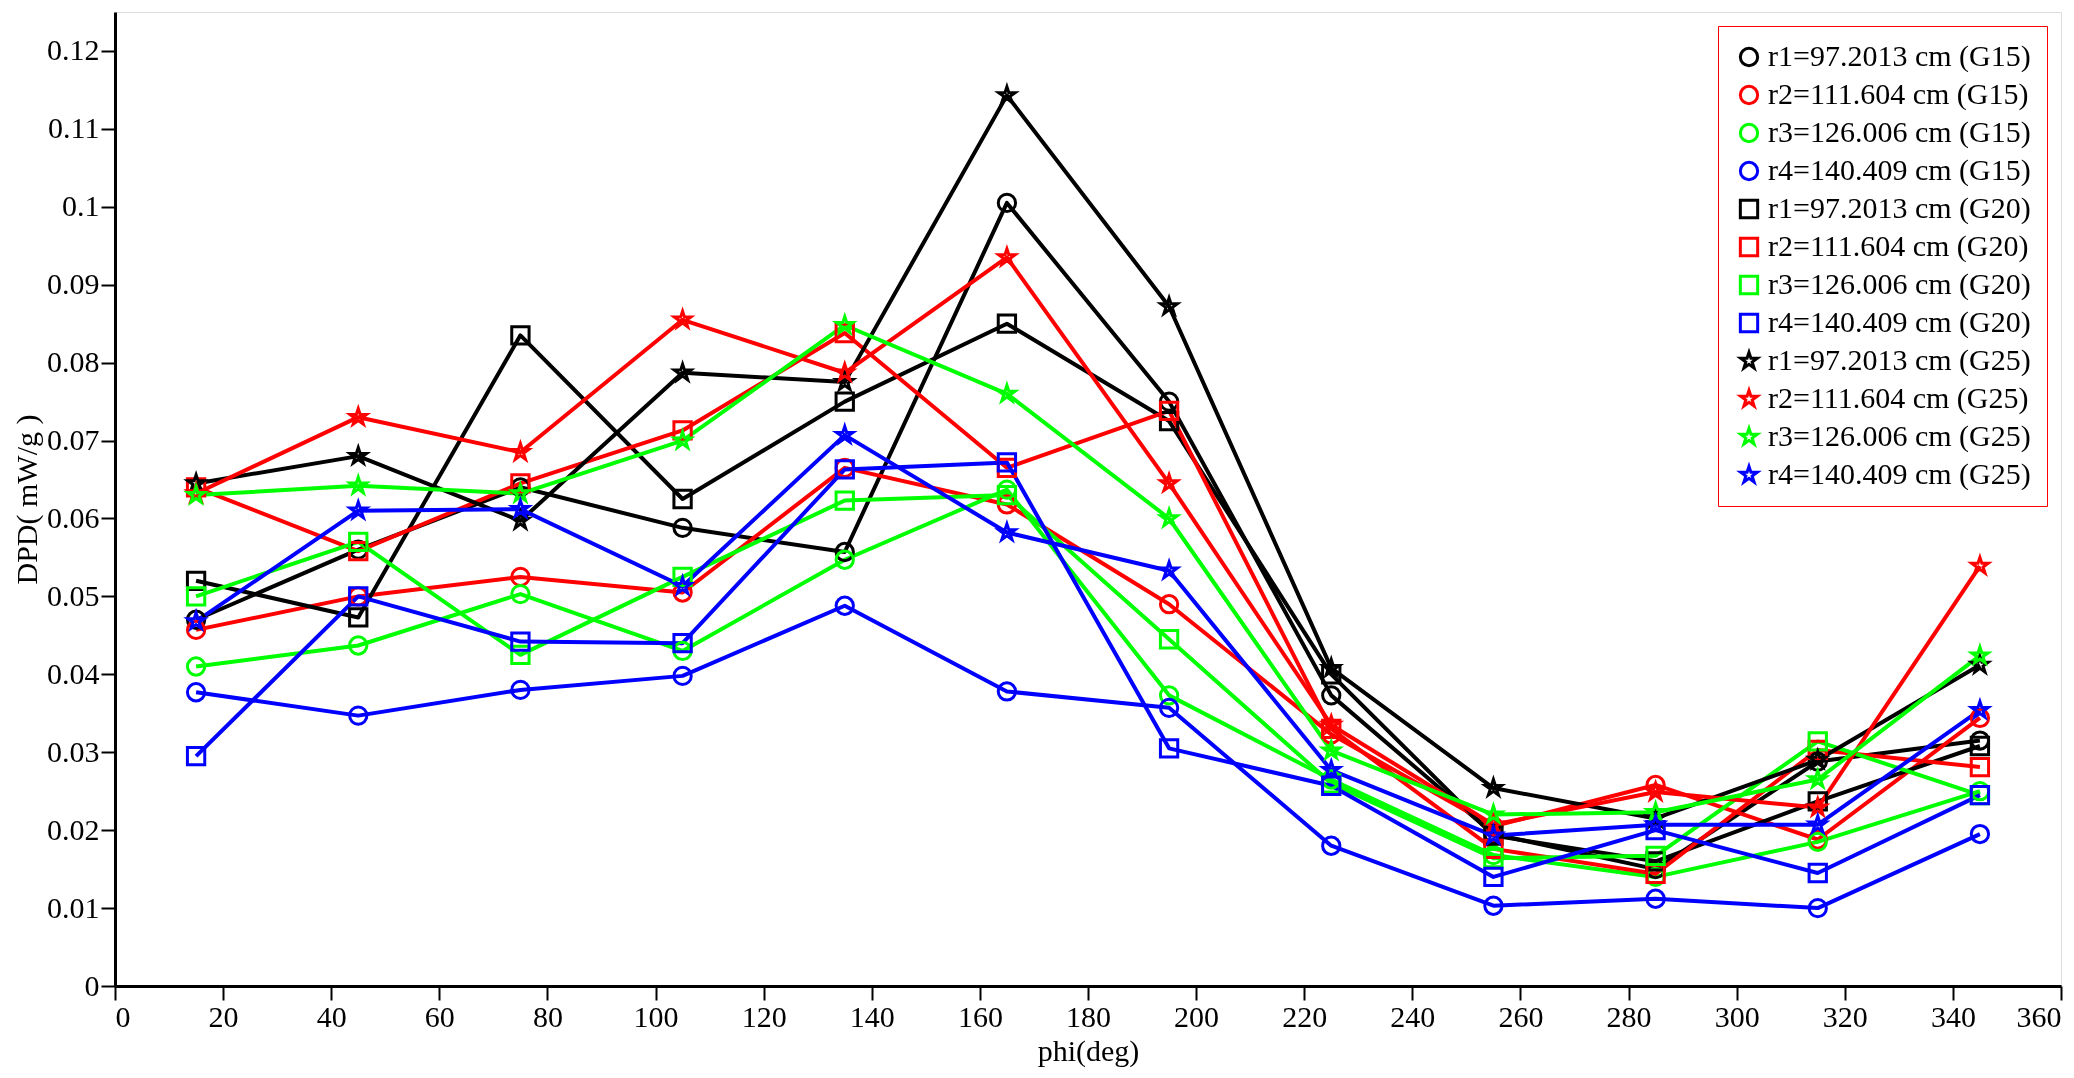 Image resolution: width=2074 pixels, height=1078 pixels. What do you see at coordinates (1899, 170) in the screenshot?
I see `legend-label: r4=140.409 cm (G15)` at bounding box center [1899, 170].